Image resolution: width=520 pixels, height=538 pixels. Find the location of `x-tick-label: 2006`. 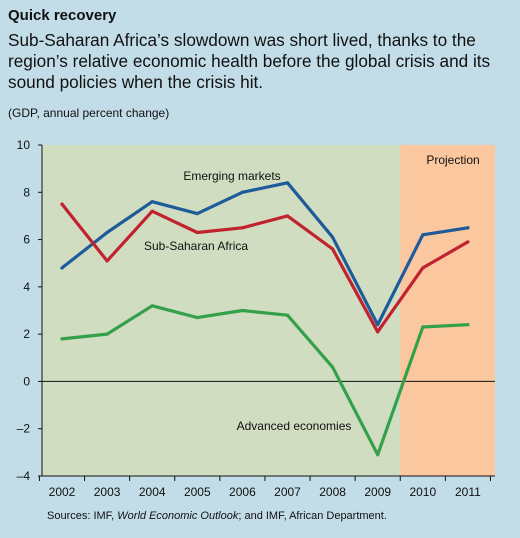

x-tick-label: 2006 is located at coordinates (242, 492).